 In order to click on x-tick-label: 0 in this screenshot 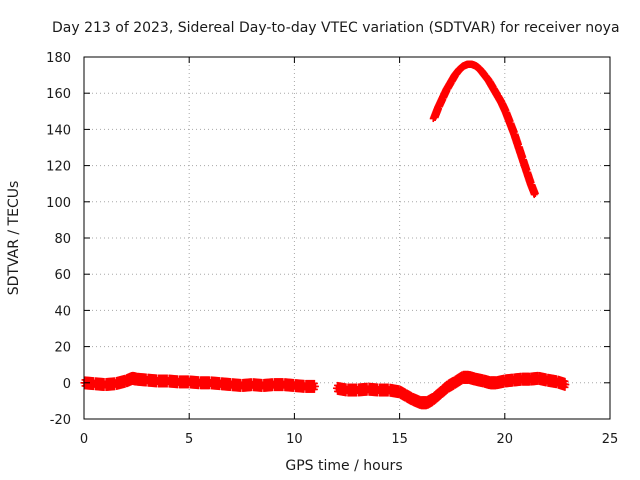, I will do `click(84, 439)`.